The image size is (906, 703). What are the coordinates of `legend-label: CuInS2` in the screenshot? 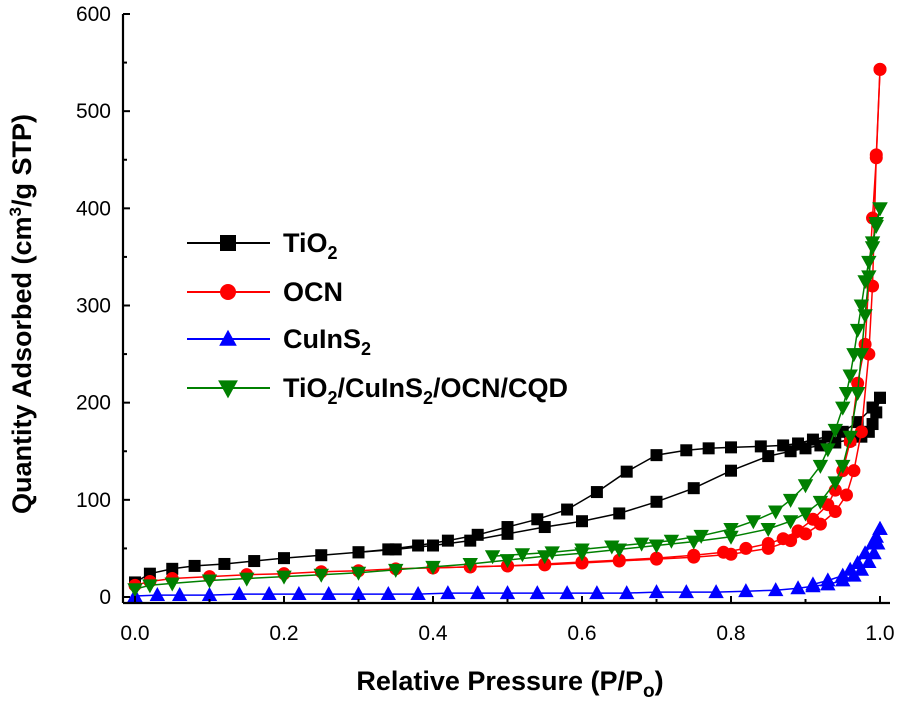 It's located at (327, 341).